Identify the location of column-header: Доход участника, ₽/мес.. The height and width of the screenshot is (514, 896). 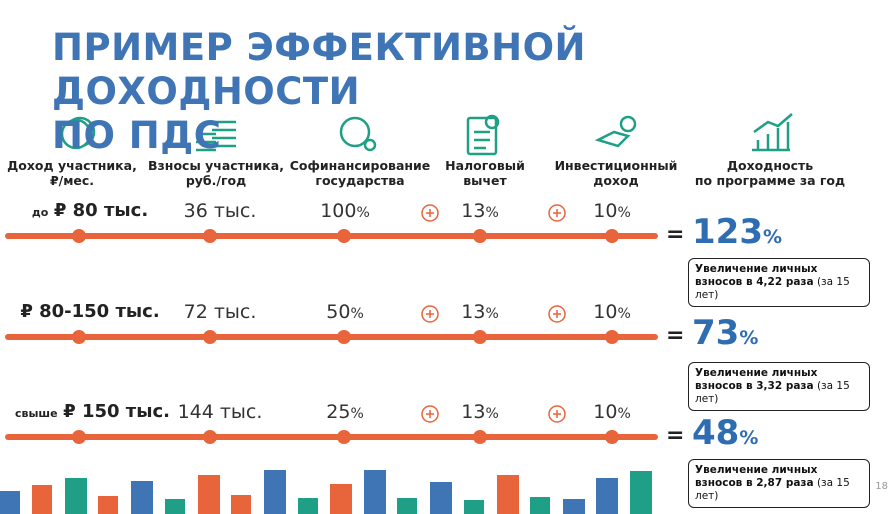
(76, 173).